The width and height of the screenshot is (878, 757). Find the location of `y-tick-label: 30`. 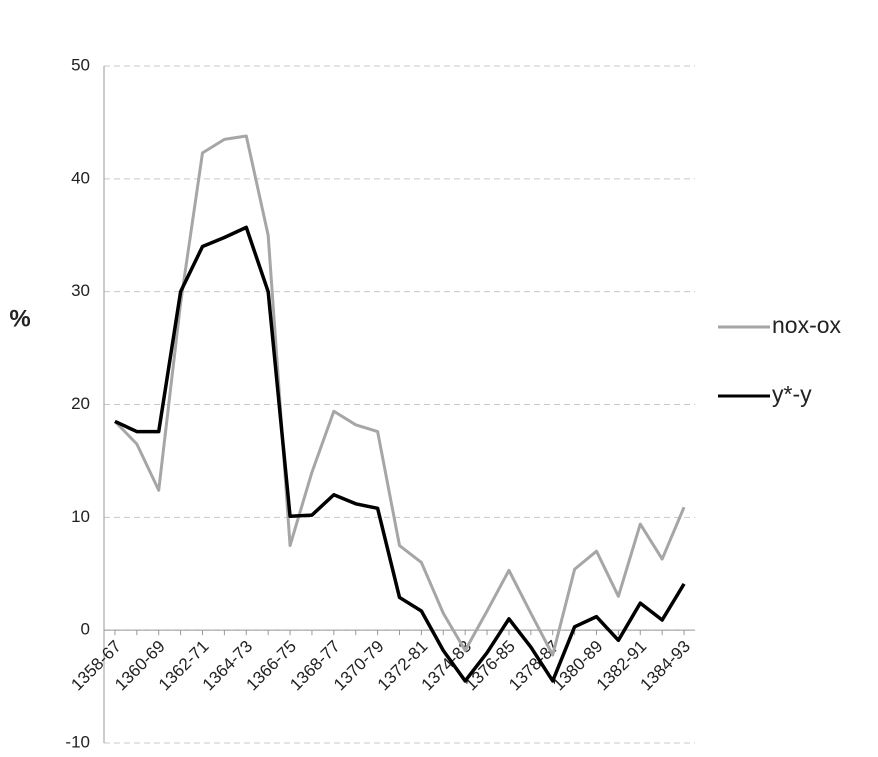

y-tick-label: 30 is located at coordinates (80, 290).